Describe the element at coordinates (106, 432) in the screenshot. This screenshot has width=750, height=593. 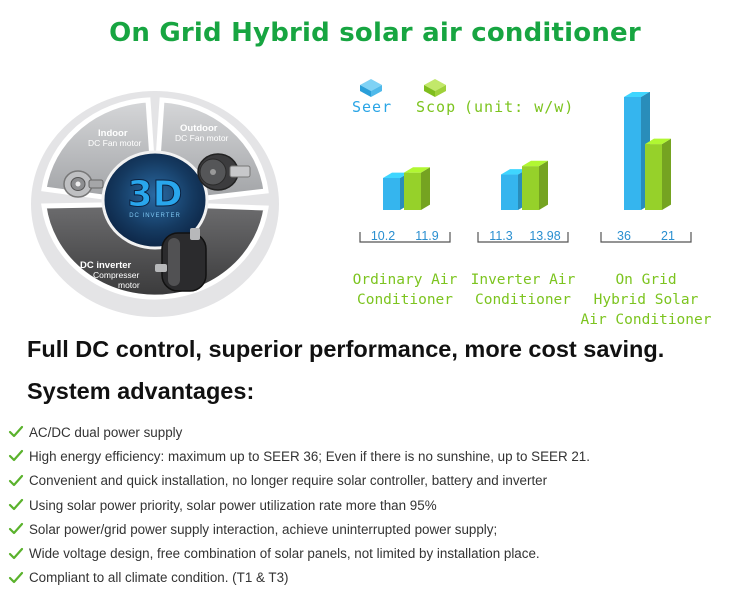
I see `advantage-text: AC/DC dual power supply` at that location.